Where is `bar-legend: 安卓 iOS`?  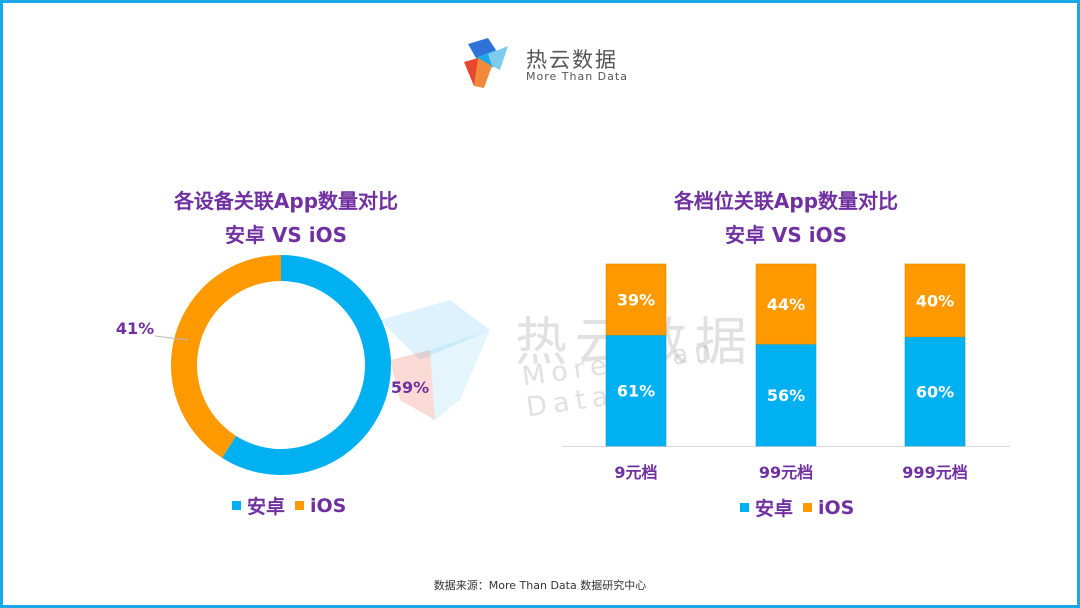
bar-legend: 安卓 iOS is located at coordinates (797, 507).